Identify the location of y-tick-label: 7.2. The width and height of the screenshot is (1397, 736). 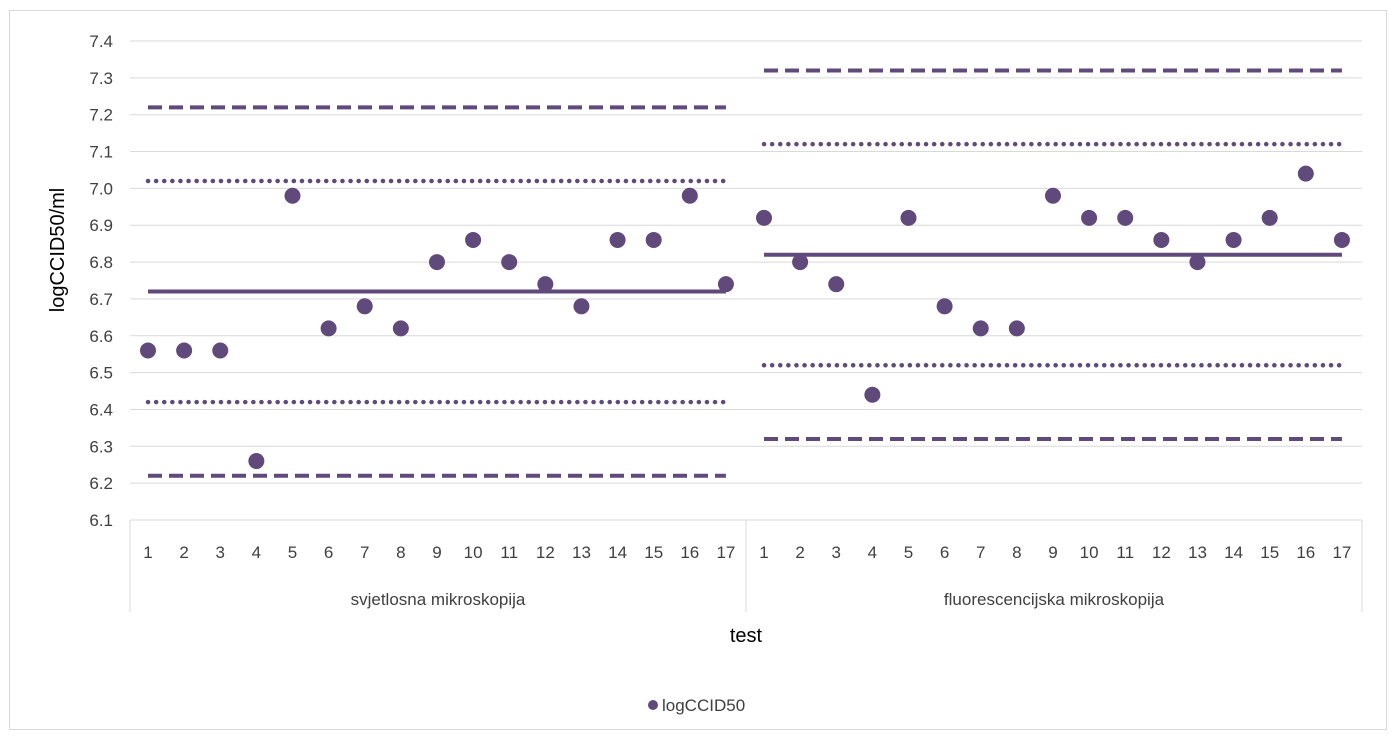
(101, 115).